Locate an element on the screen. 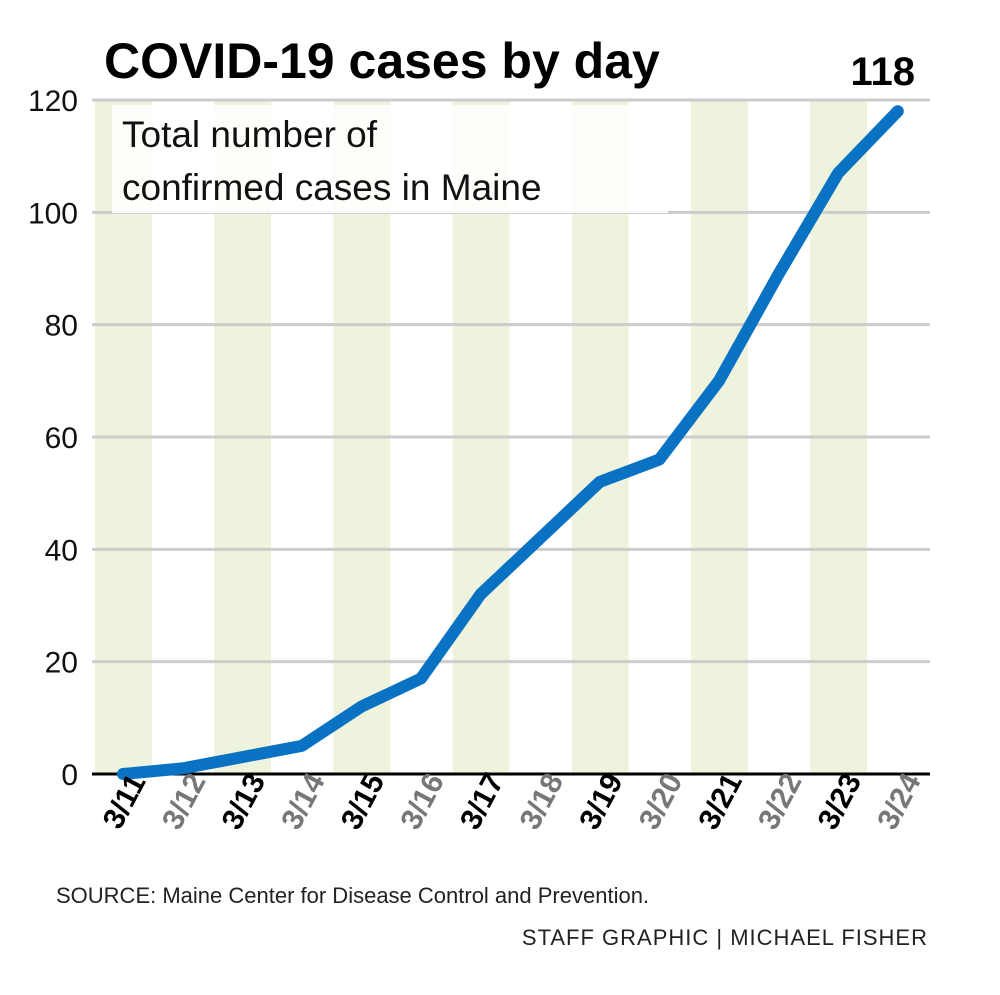 The width and height of the screenshot is (1000, 995). x-tick-label: 3/13 is located at coordinates (244, 801).